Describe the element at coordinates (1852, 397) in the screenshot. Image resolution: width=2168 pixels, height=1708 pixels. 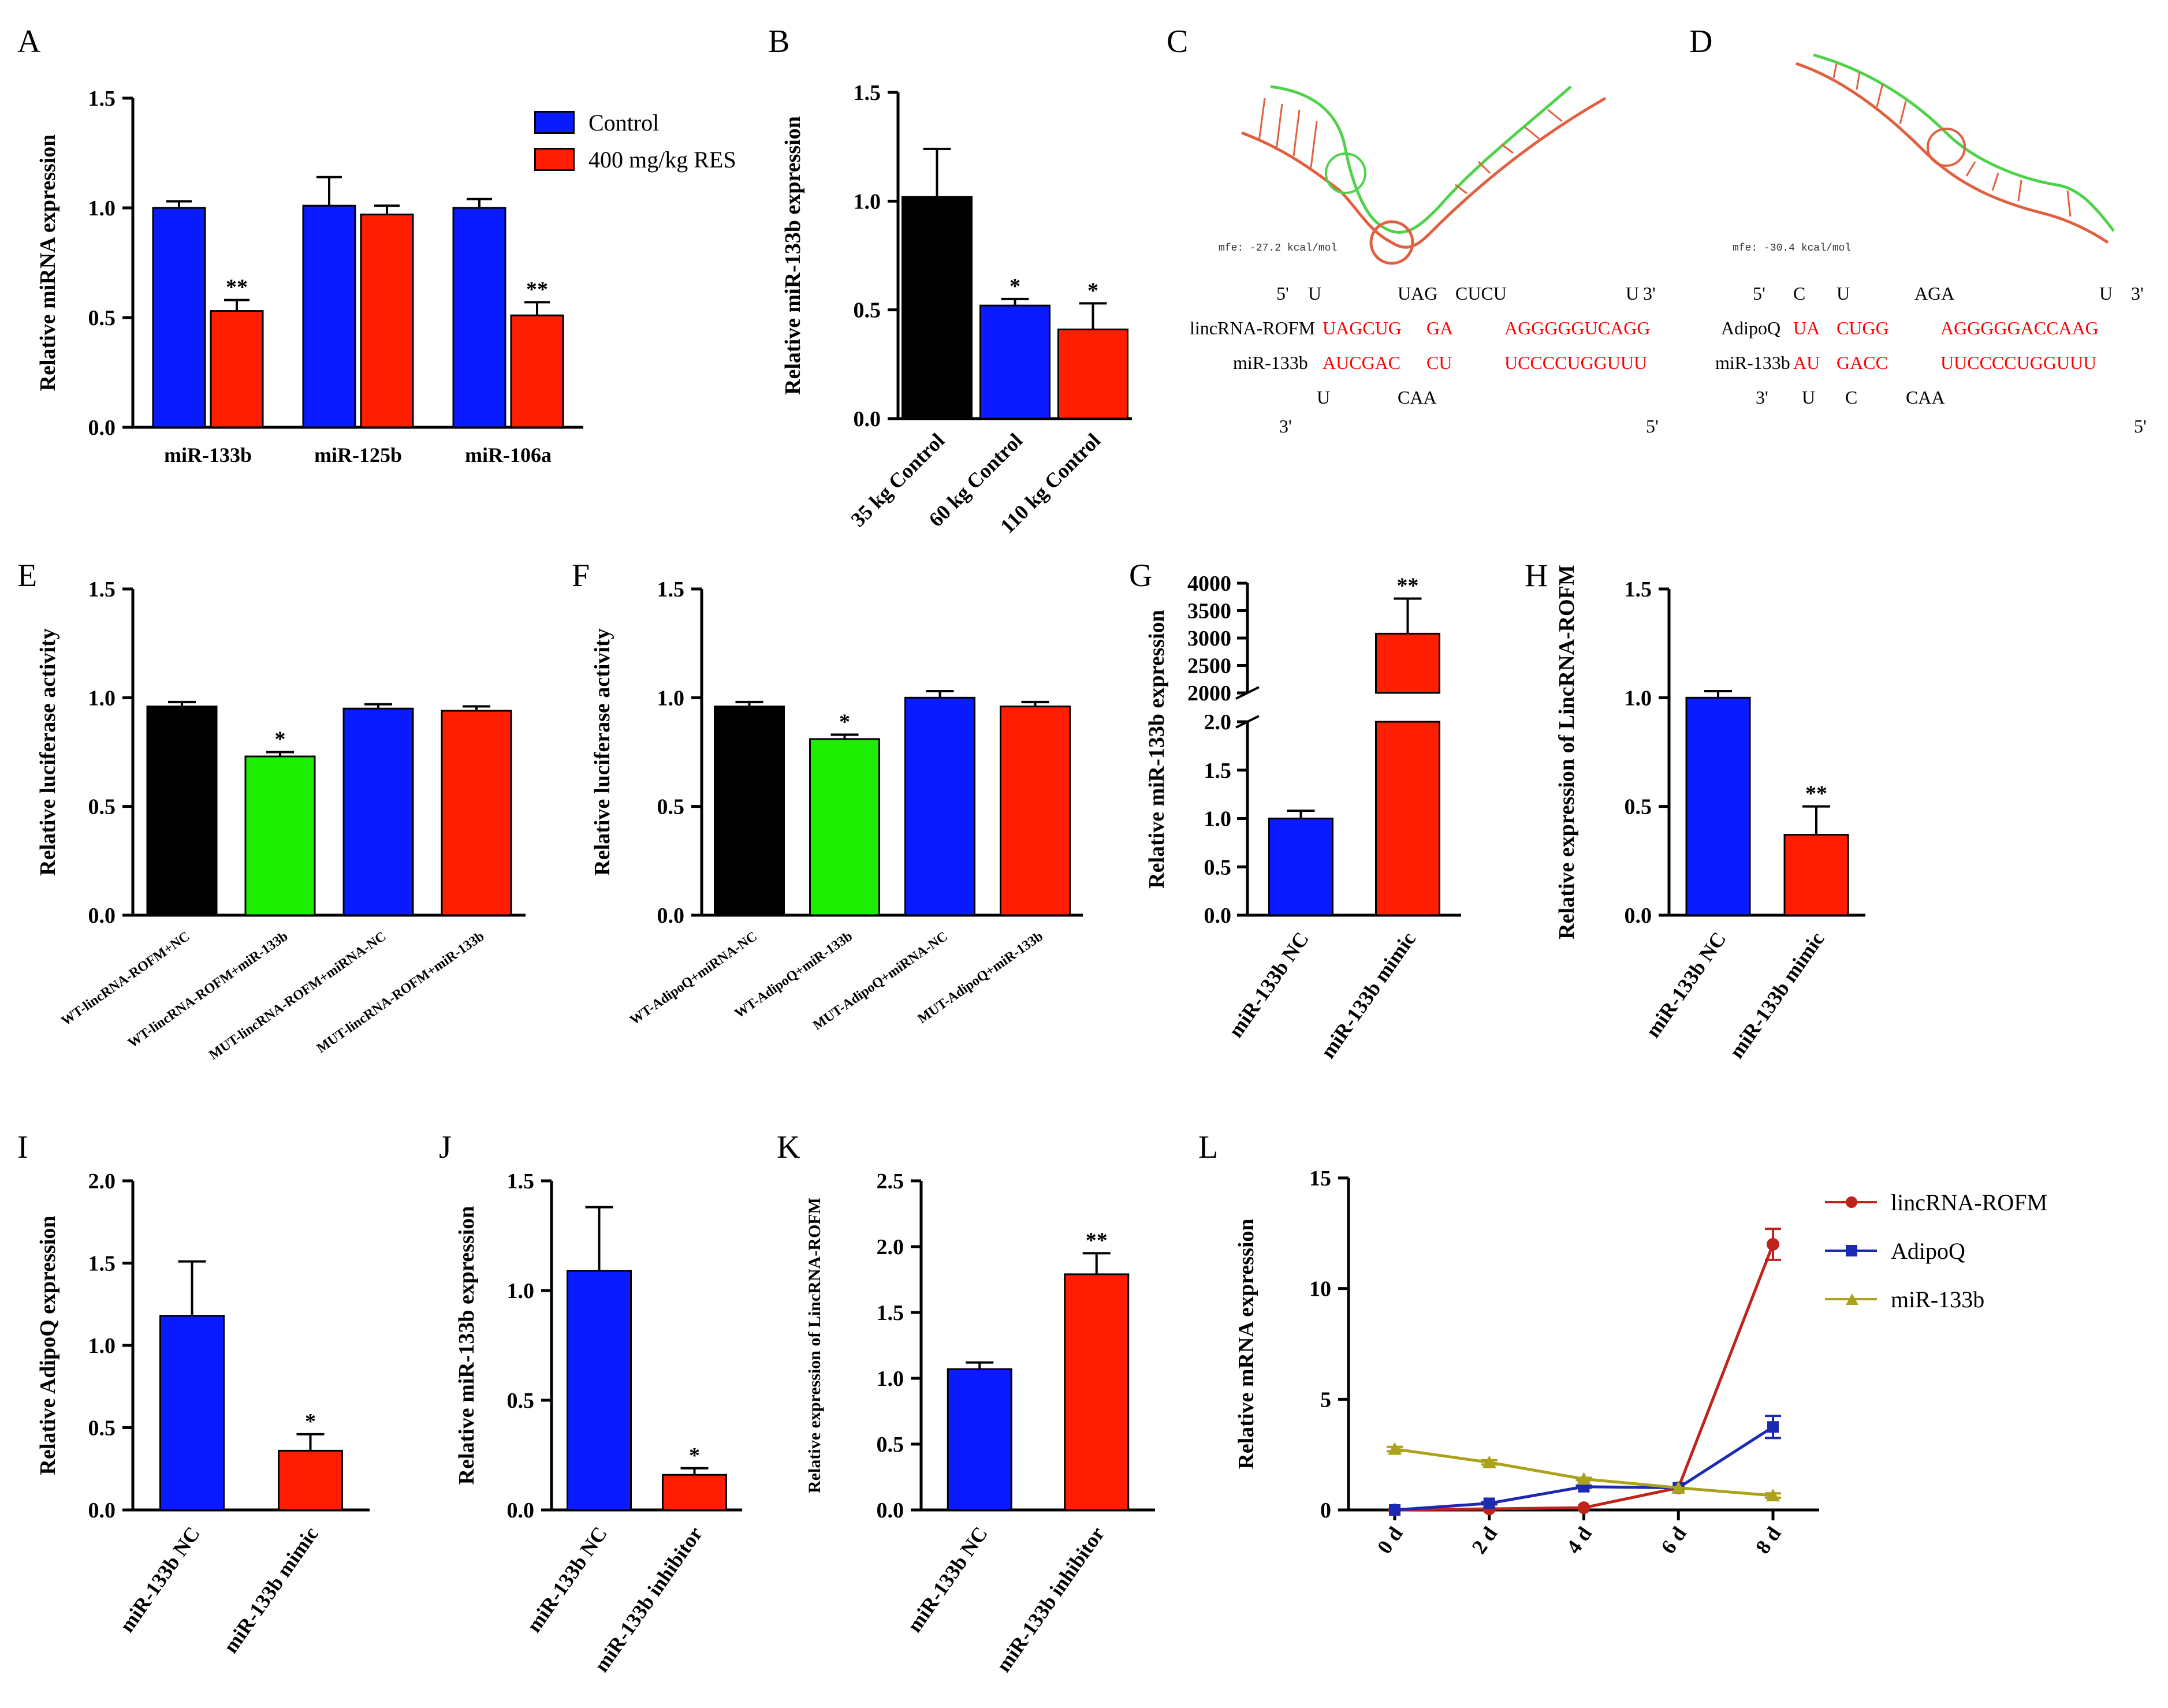
I see `seq-d-bot-c: C` at that location.